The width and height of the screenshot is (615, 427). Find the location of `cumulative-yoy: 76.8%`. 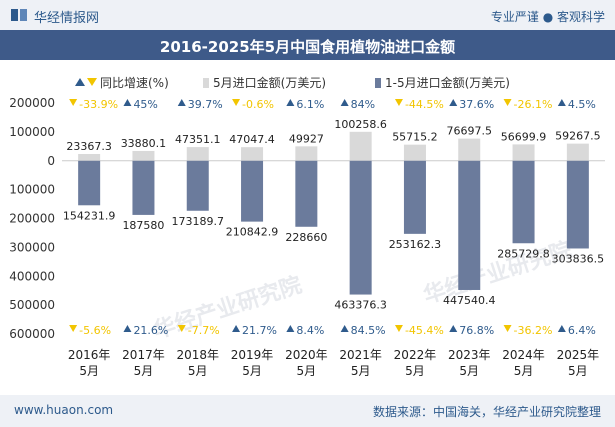

cumulative-yoy: 76.8% is located at coordinates (471, 330).